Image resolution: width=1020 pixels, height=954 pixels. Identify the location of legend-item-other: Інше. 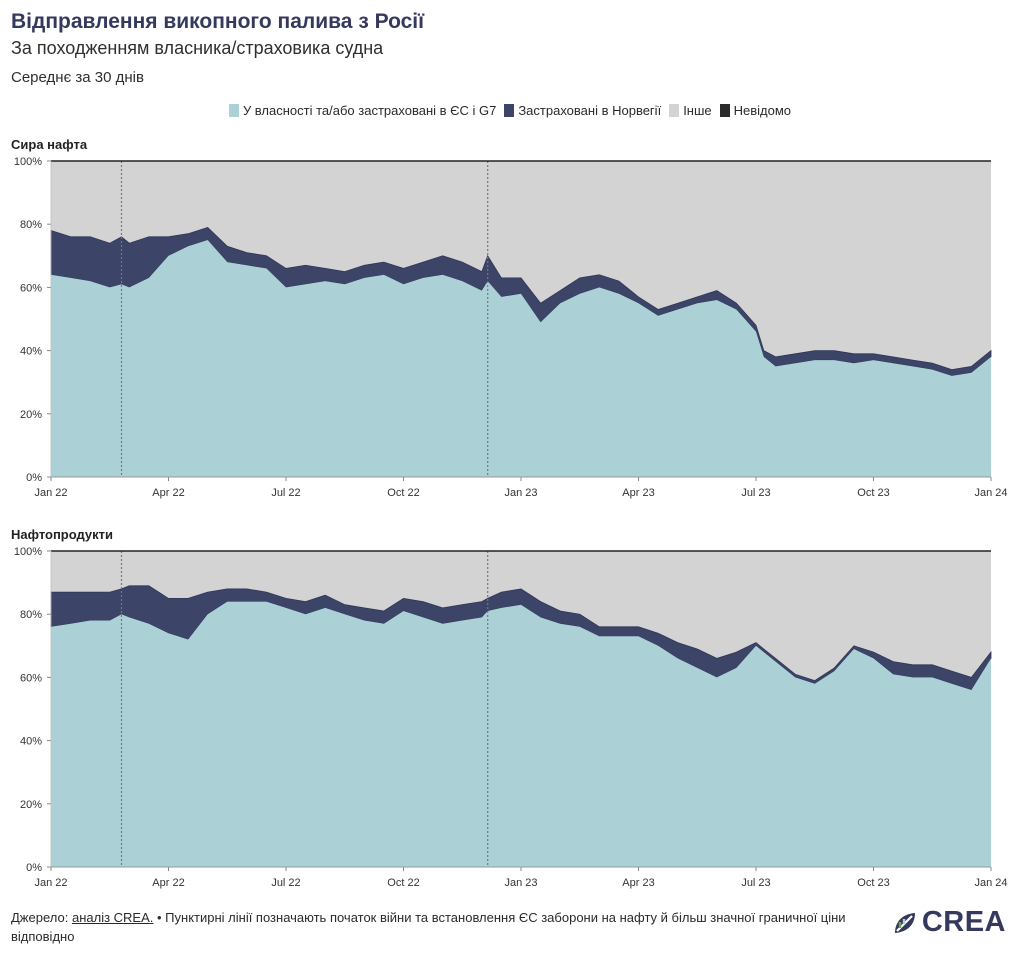
(690, 110).